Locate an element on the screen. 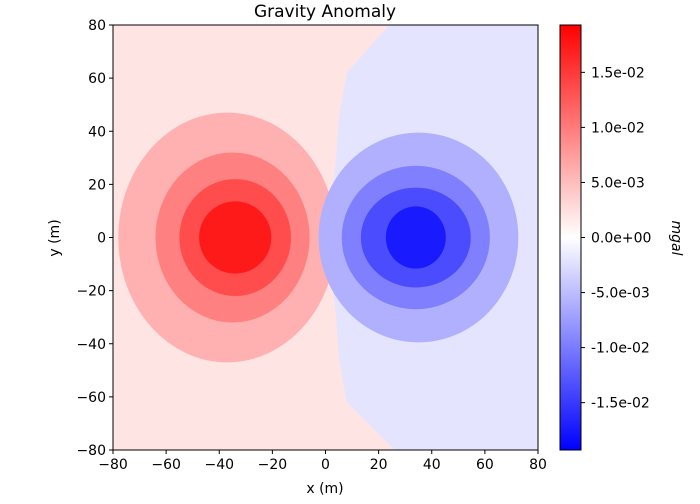 The height and width of the screenshot is (504, 700). y-axis-label: y (m) is located at coordinates (55, 237).